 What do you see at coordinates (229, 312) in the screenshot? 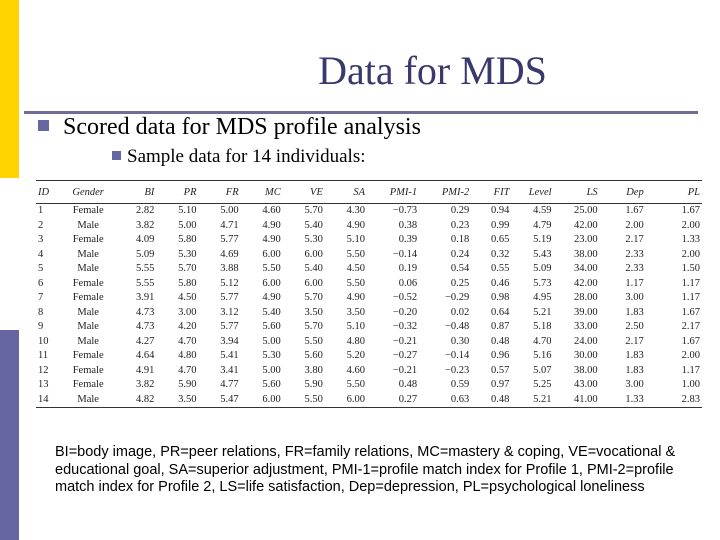
I see `table-cell: 3.12` at bounding box center [229, 312].